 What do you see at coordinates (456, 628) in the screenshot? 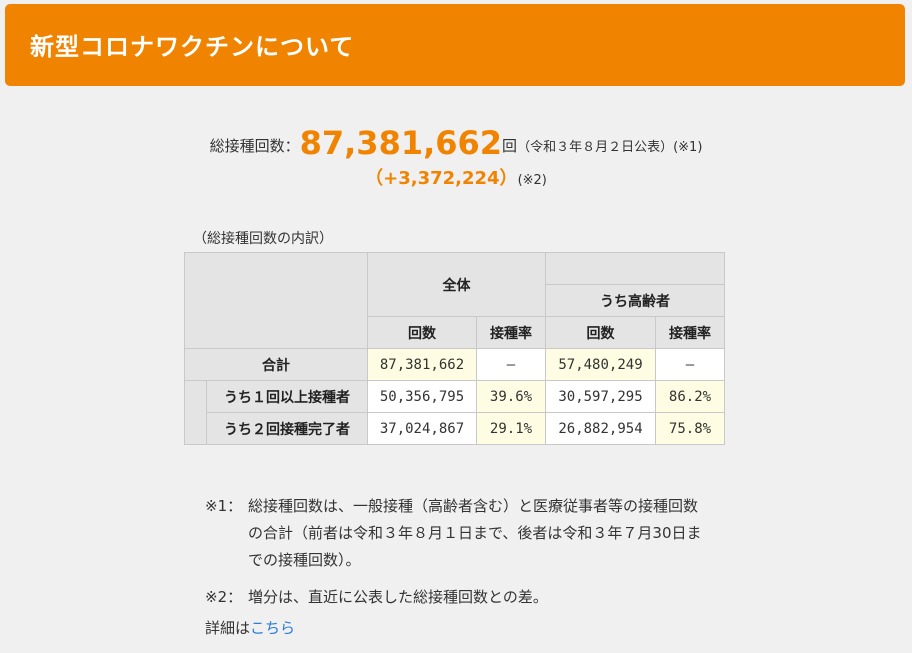
I see `detail-line: 詳細はこちら` at bounding box center [456, 628].